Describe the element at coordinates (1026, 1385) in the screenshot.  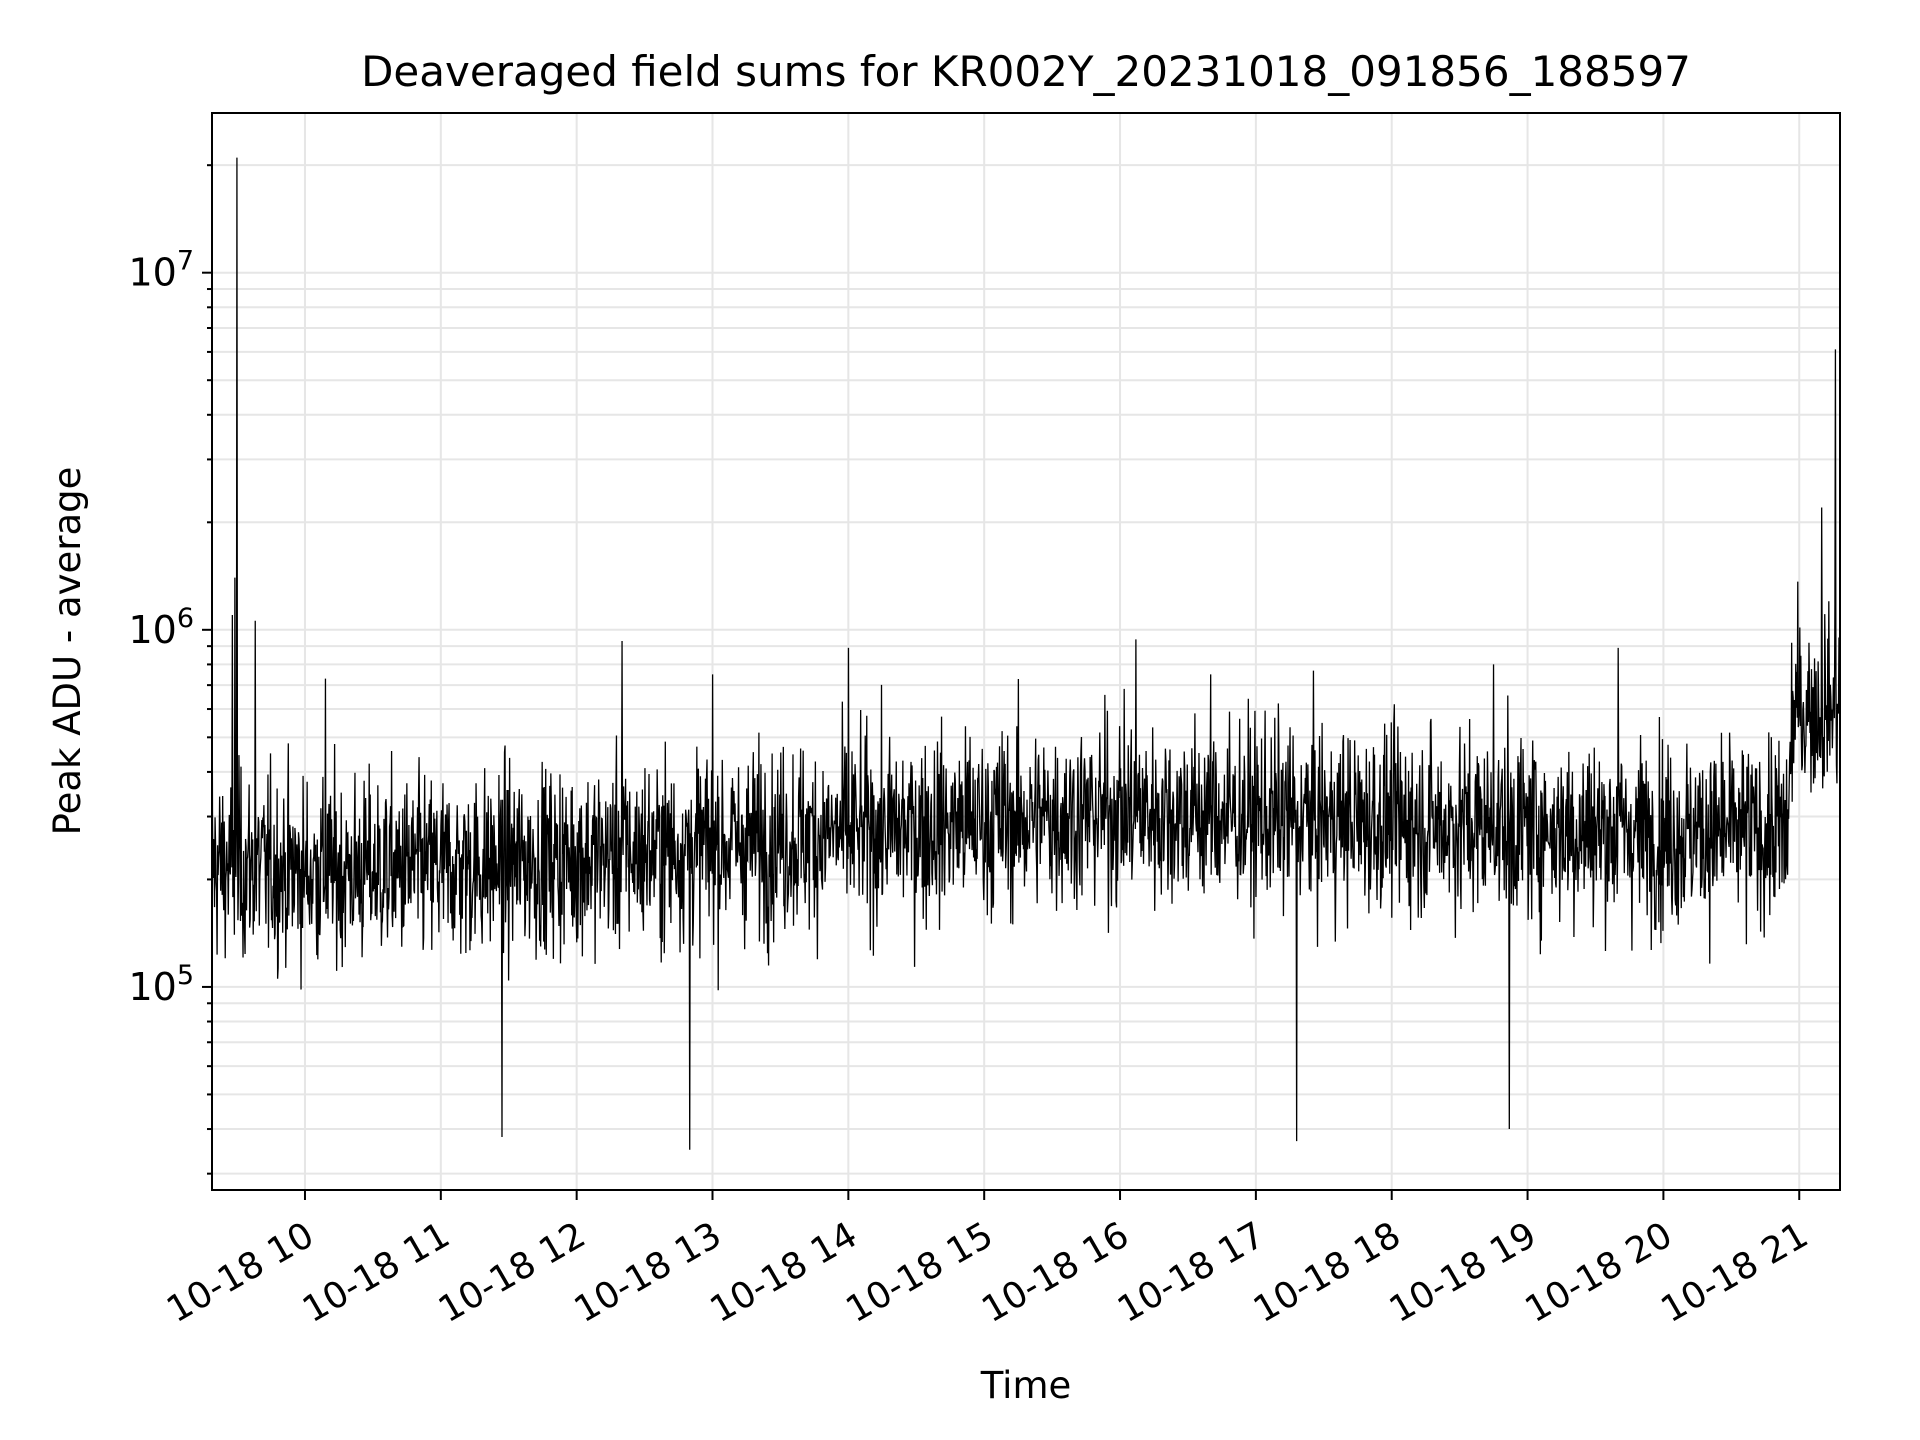
I see `x-axis-label: Time` at that location.